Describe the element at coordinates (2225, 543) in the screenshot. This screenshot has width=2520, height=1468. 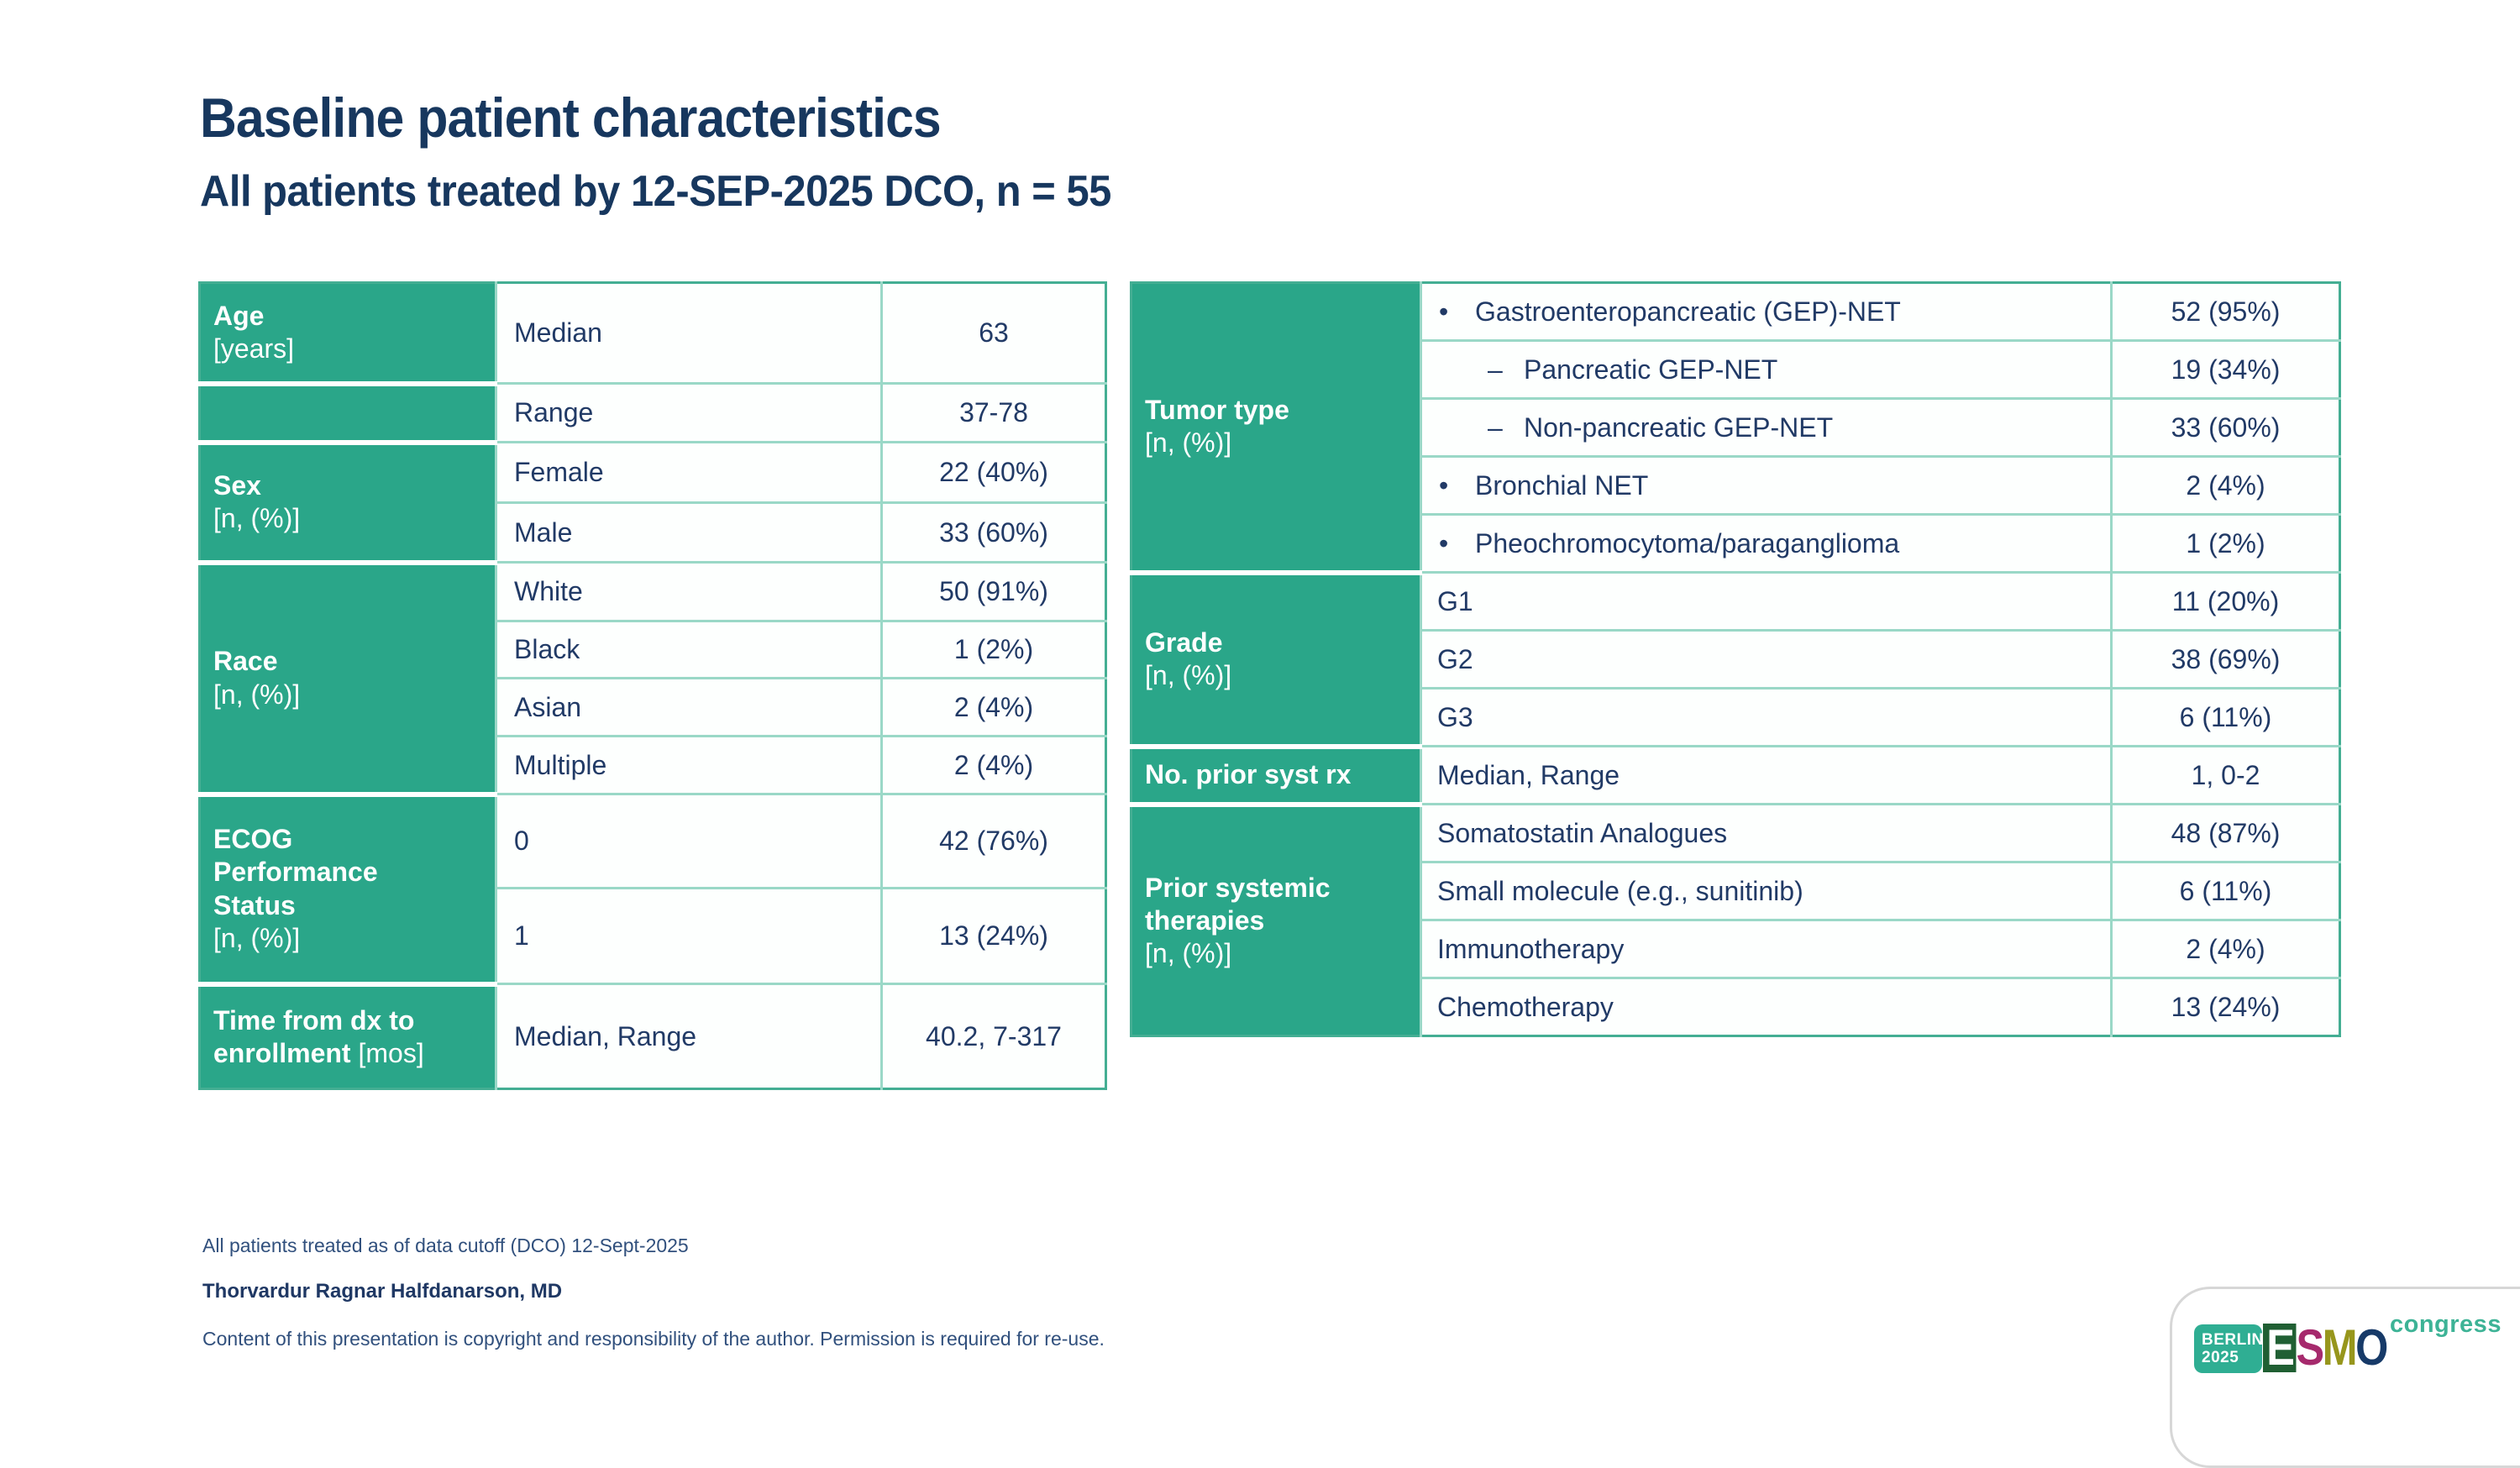
I see `value-cell: 1 (2%)` at that location.